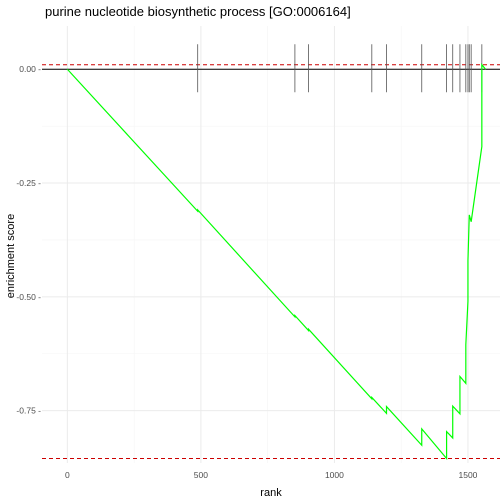  Describe the element at coordinates (201, 475) in the screenshot. I see `x-tick-label: 500` at that location.